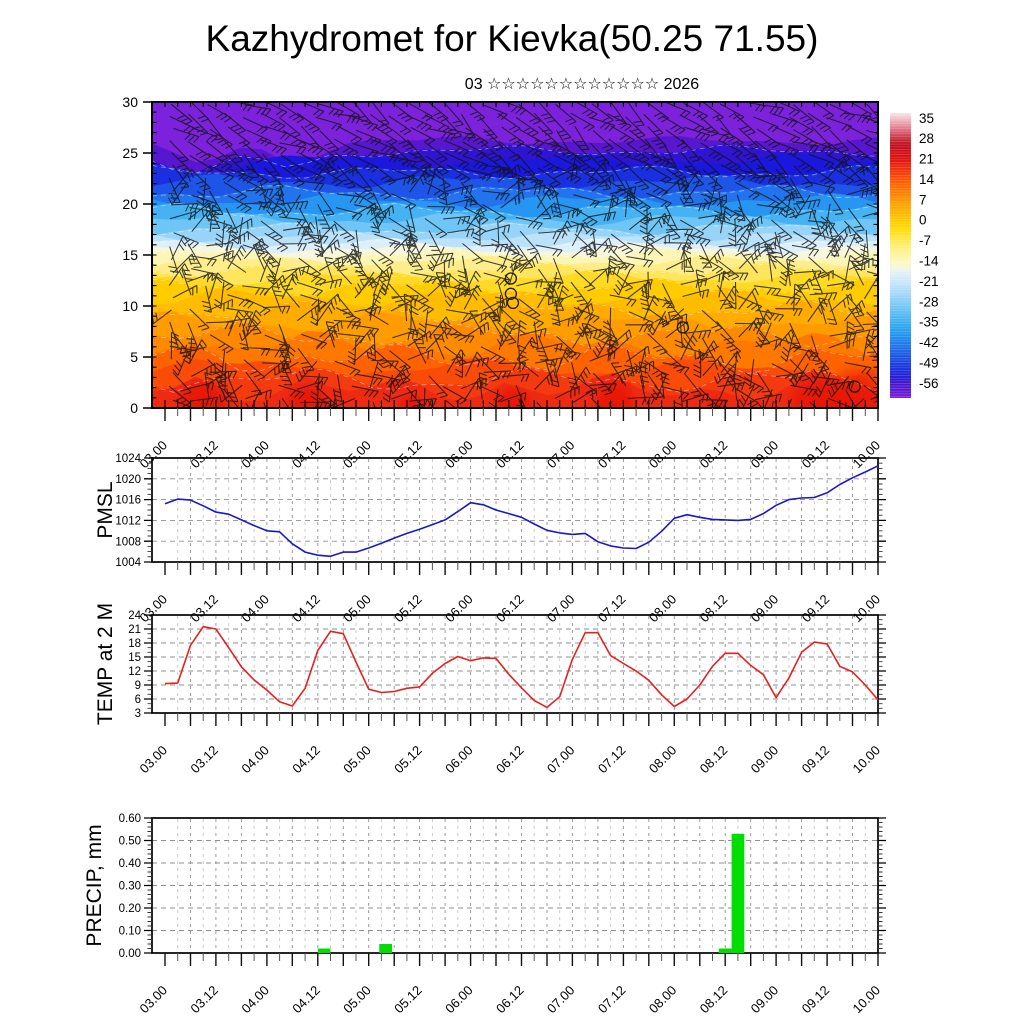 The height and width of the screenshot is (1024, 1024). What do you see at coordinates (130, 887) in the screenshot?
I see `svg-text: 0.30` at bounding box center [130, 887].